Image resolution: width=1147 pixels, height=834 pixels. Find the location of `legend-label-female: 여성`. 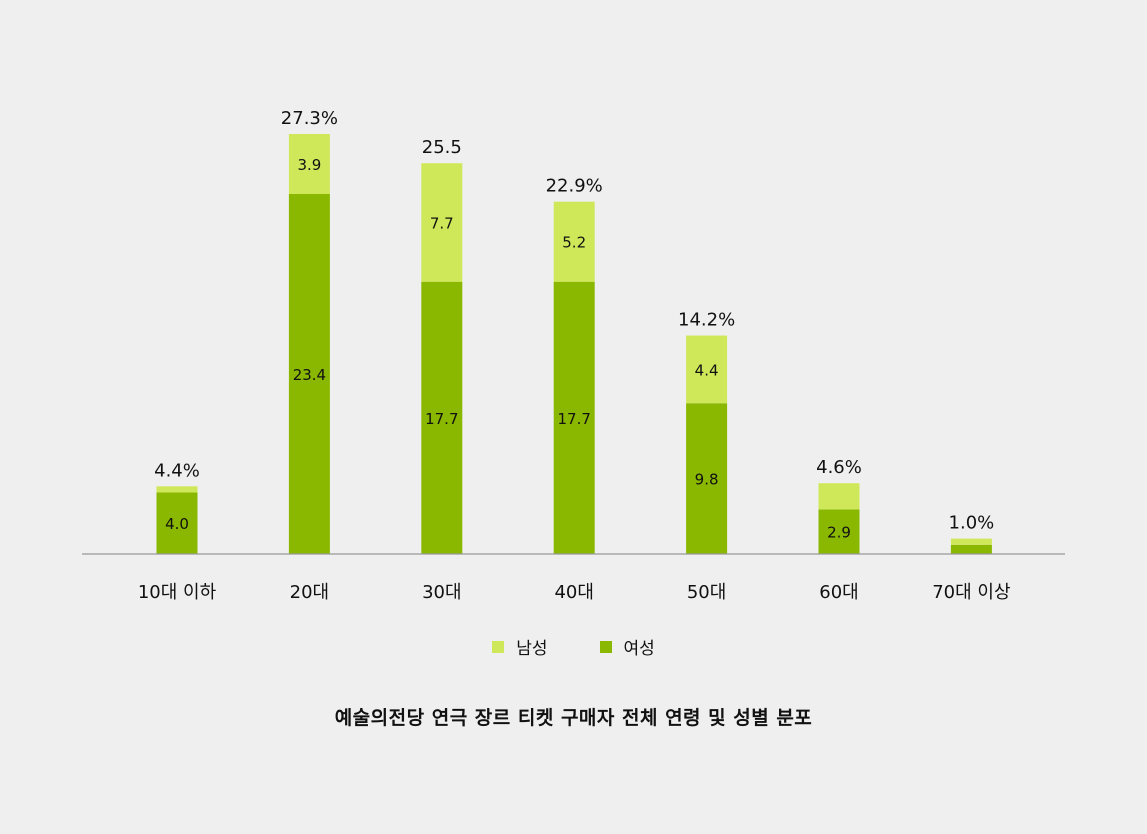

legend-label-female: 여성 is located at coordinates (639, 649).